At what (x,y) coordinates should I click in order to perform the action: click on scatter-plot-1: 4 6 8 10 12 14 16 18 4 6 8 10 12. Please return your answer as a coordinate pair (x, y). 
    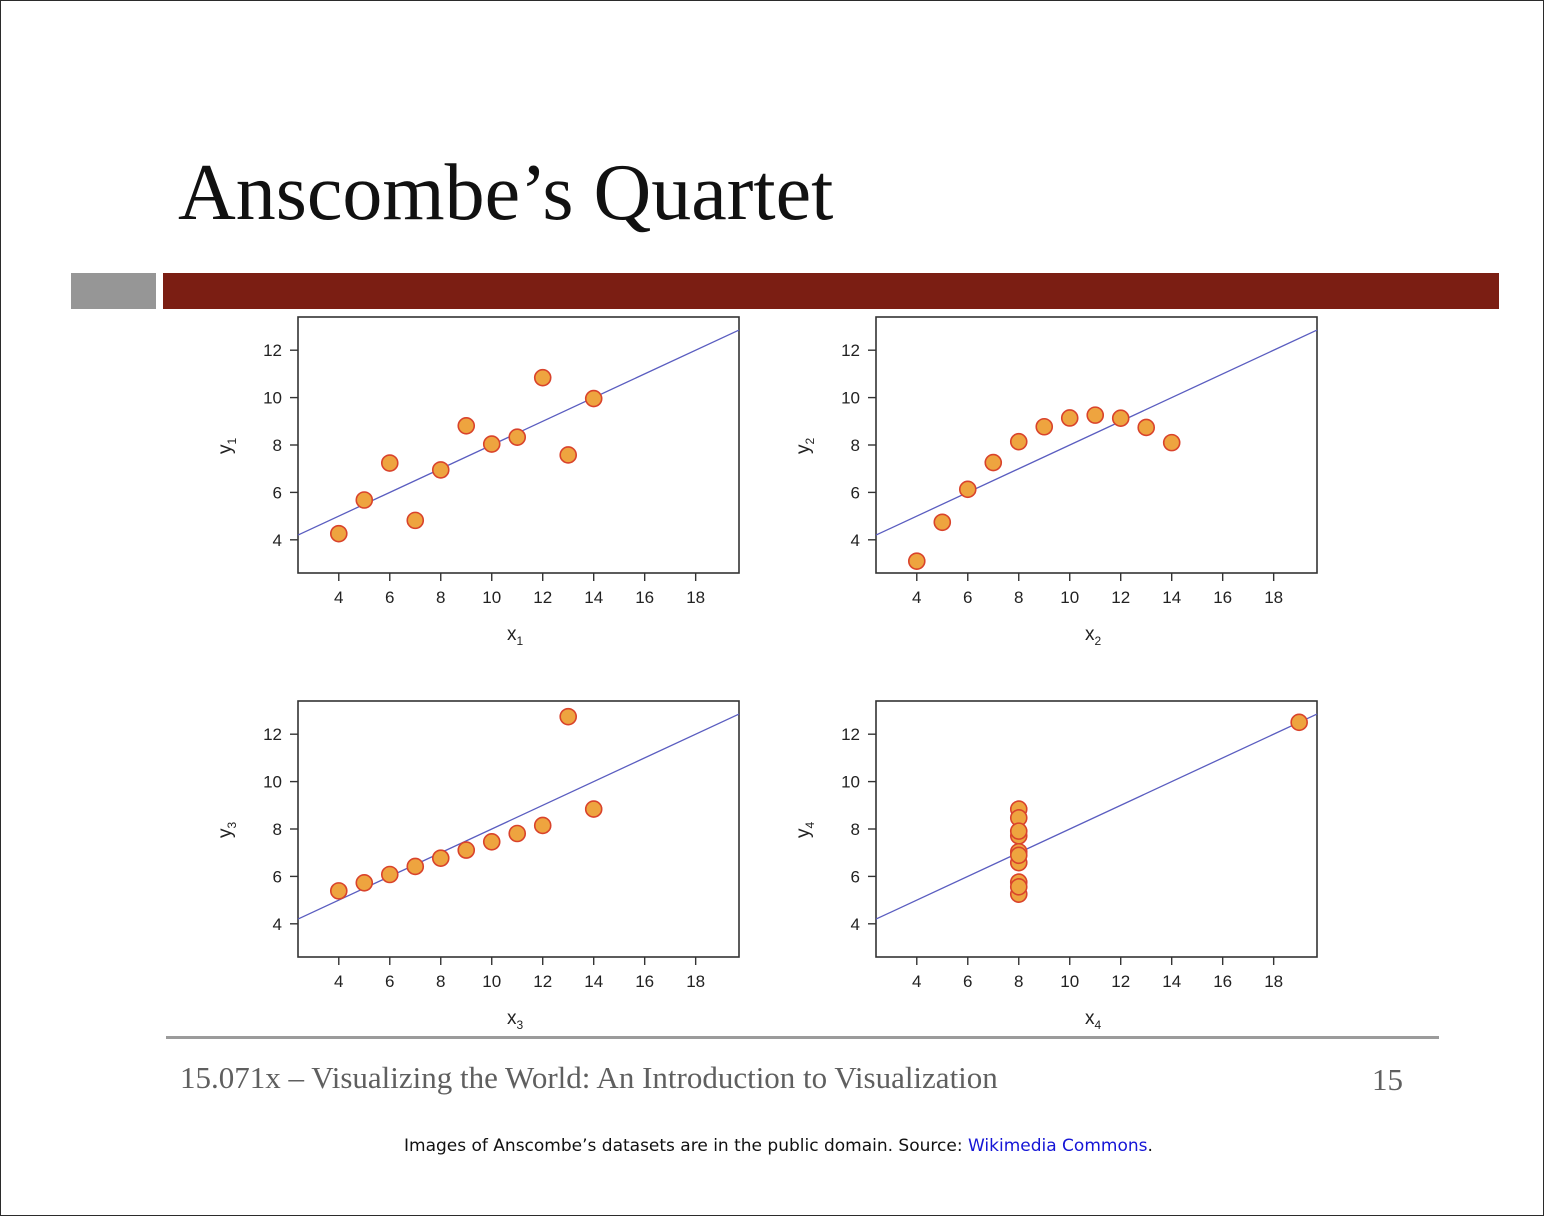
    Looking at the image, I should click on (501, 461).